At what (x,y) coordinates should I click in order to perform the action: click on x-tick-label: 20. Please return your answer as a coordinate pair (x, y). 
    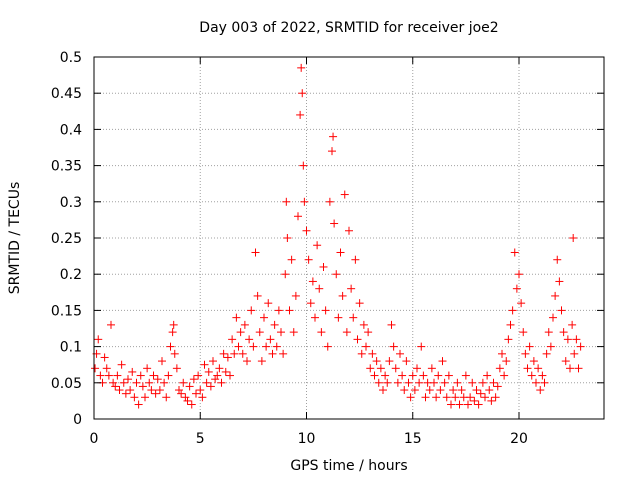
    Looking at the image, I should click on (519, 439).